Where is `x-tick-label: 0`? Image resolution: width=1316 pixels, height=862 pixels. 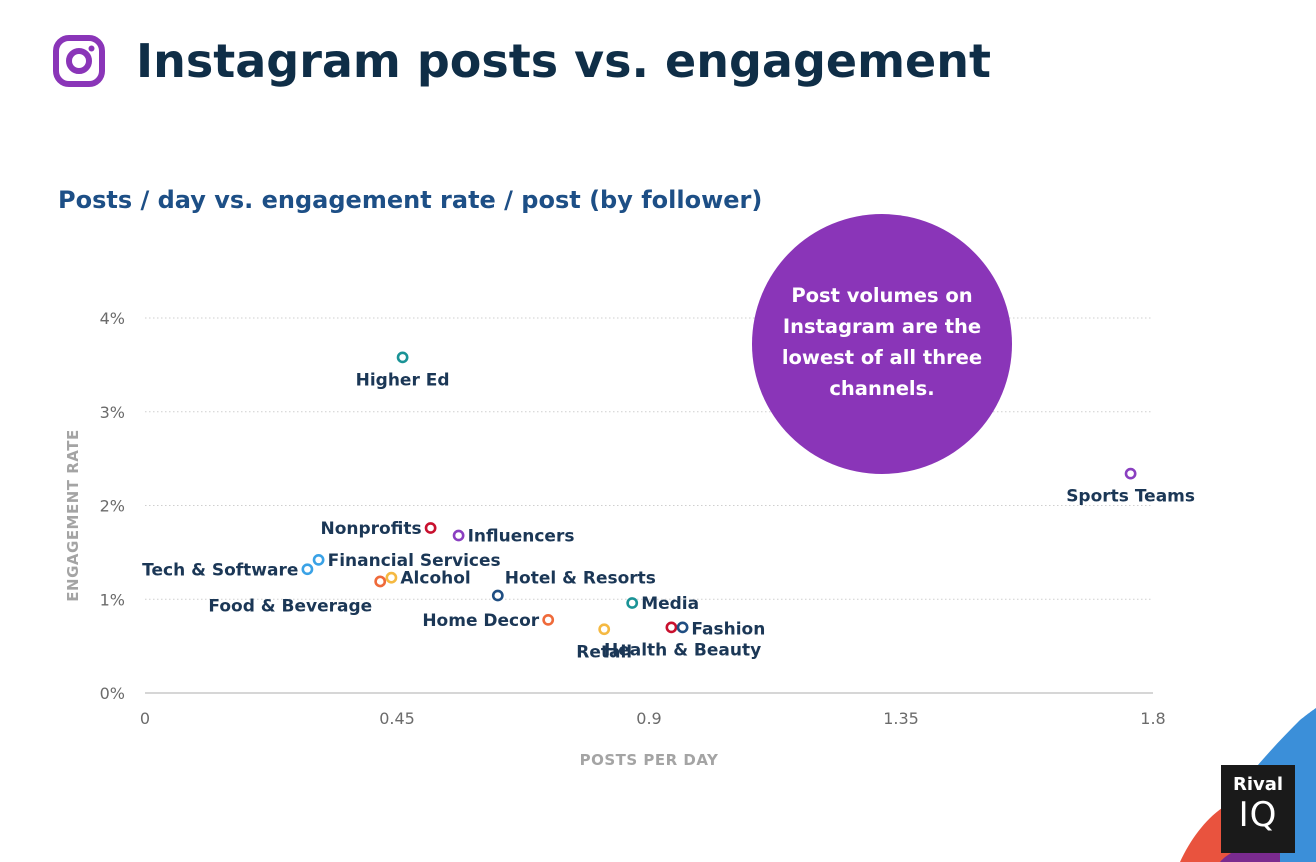 x-tick-label: 0 is located at coordinates (145, 718).